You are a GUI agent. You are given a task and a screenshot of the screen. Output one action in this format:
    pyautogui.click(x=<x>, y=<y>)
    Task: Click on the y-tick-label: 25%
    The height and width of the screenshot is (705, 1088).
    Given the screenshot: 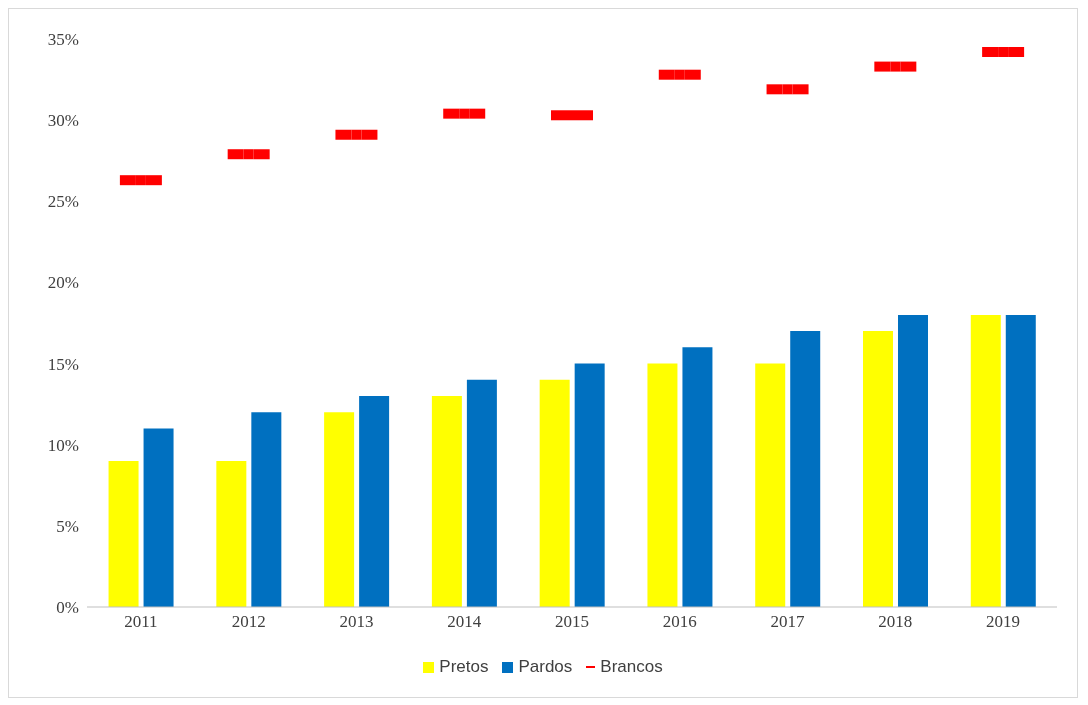 What is the action you would take?
    pyautogui.click(x=63, y=202)
    